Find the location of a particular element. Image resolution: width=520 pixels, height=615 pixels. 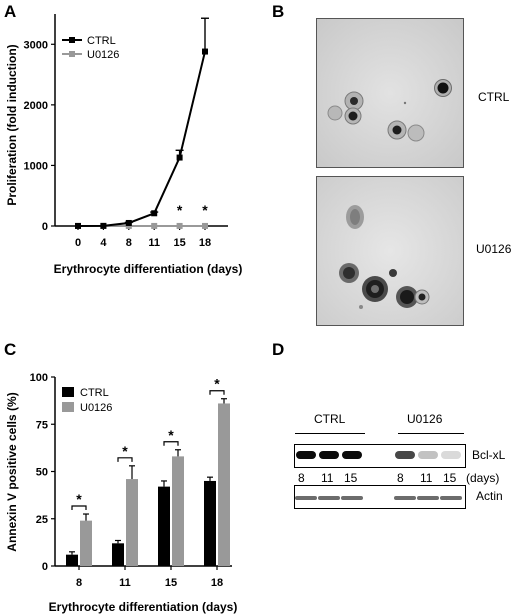

blot-group-ctrl-line is located at coordinates (330, 433).